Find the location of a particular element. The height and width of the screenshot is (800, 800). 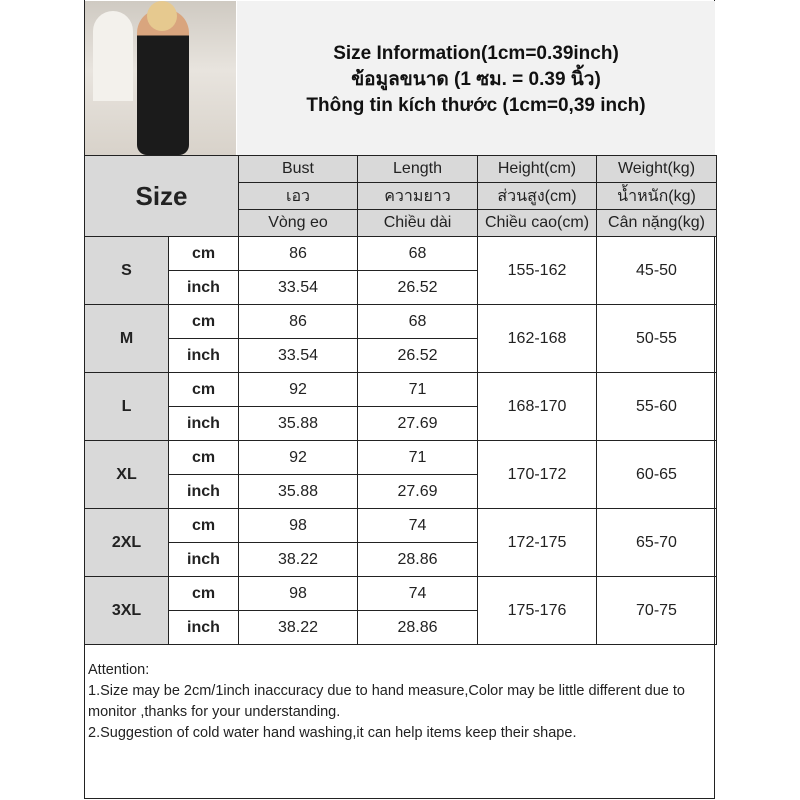

header-weight-th: น้ำหนัก(kg) is located at coordinates (656, 196).